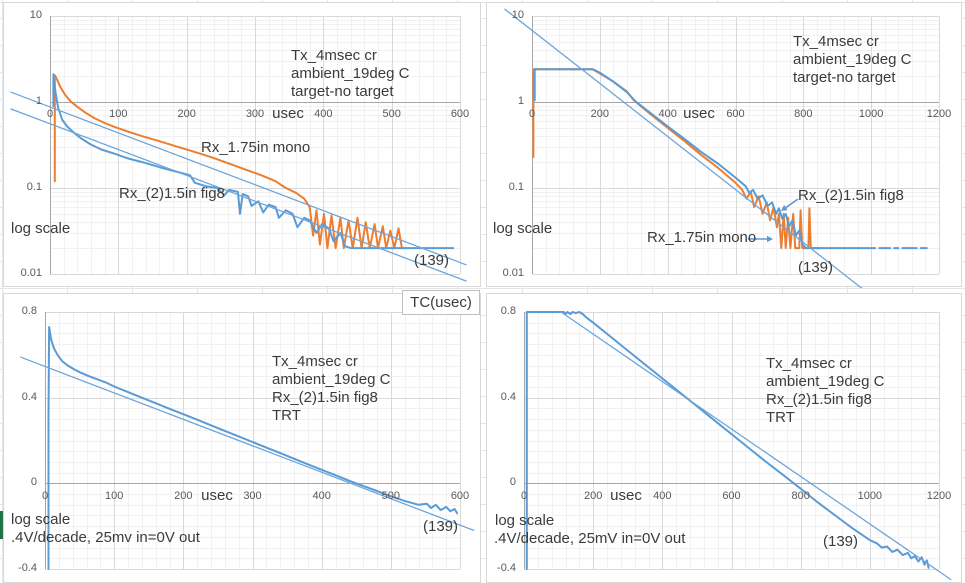 This screenshot has width=965, height=583. Describe the element at coordinates (1, 525) in the screenshot. I see `selection-marker` at that location.